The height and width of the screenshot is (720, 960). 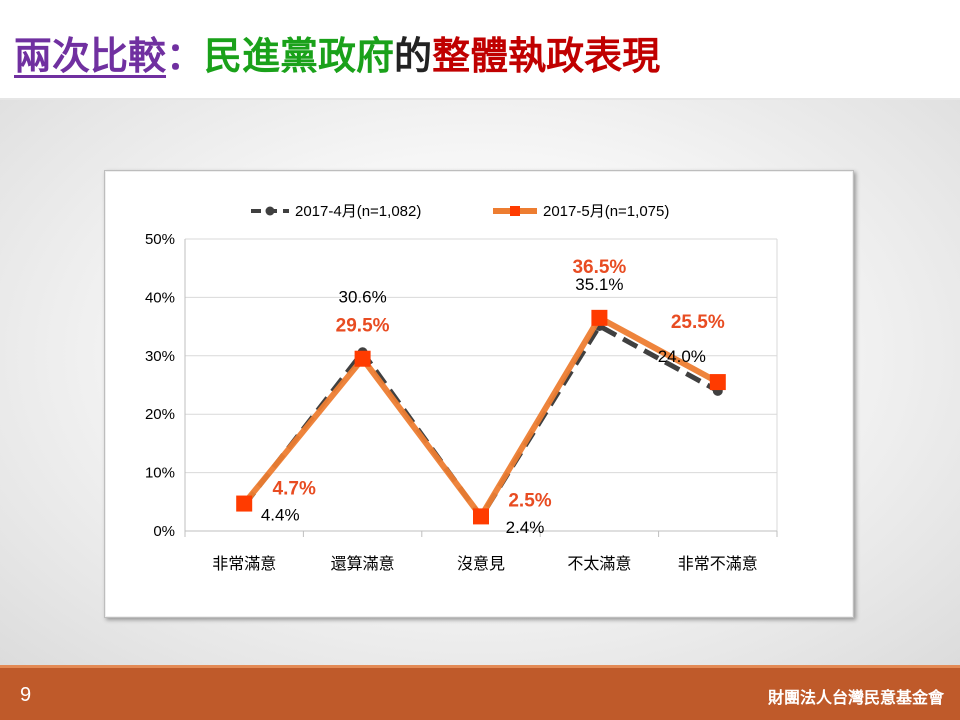 I want to click on series-1-data-label: 2.4%, so click(x=525, y=527).